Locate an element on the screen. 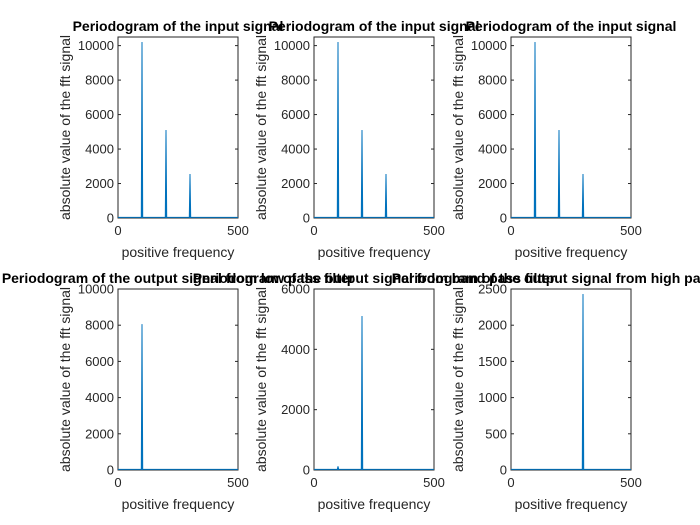 The image size is (700, 525). y-tick-label: 1500 is located at coordinates (492, 361).